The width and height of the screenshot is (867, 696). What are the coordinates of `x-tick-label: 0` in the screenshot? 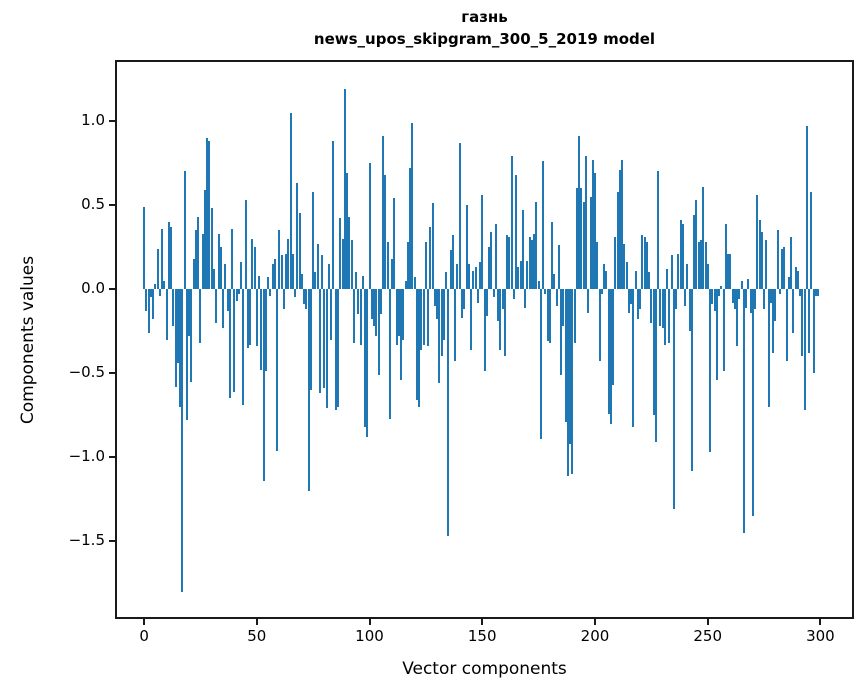 It's located at (144, 636).